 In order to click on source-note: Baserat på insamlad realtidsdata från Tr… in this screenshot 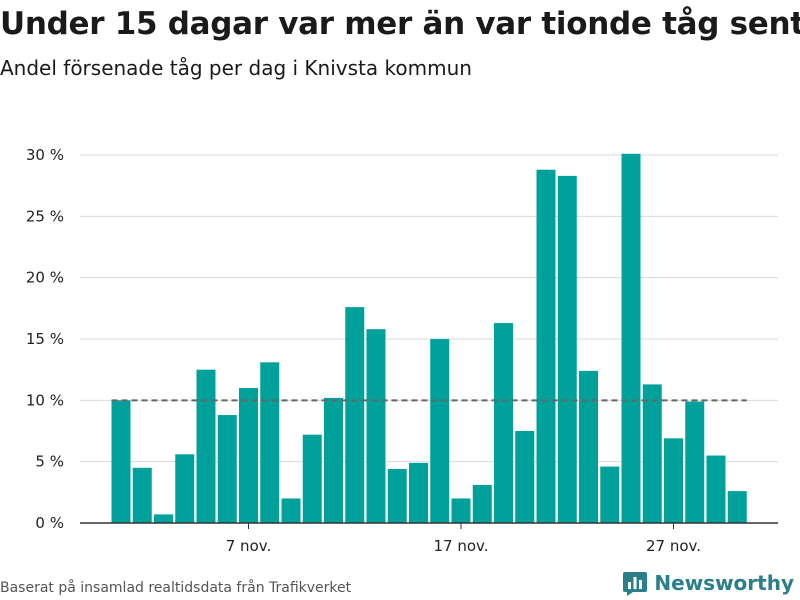, I will do `click(176, 588)`.